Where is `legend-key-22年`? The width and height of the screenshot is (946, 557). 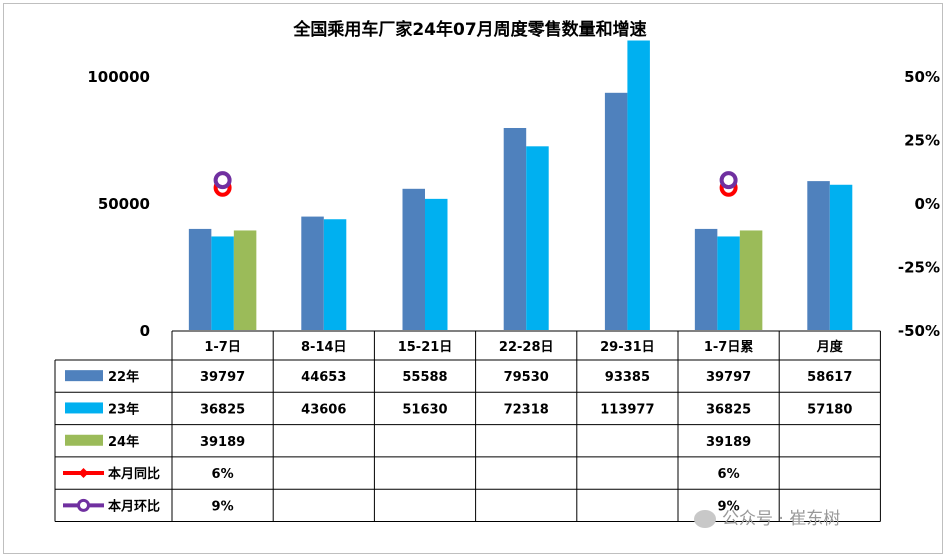 legend-key-22年 is located at coordinates (84, 376).